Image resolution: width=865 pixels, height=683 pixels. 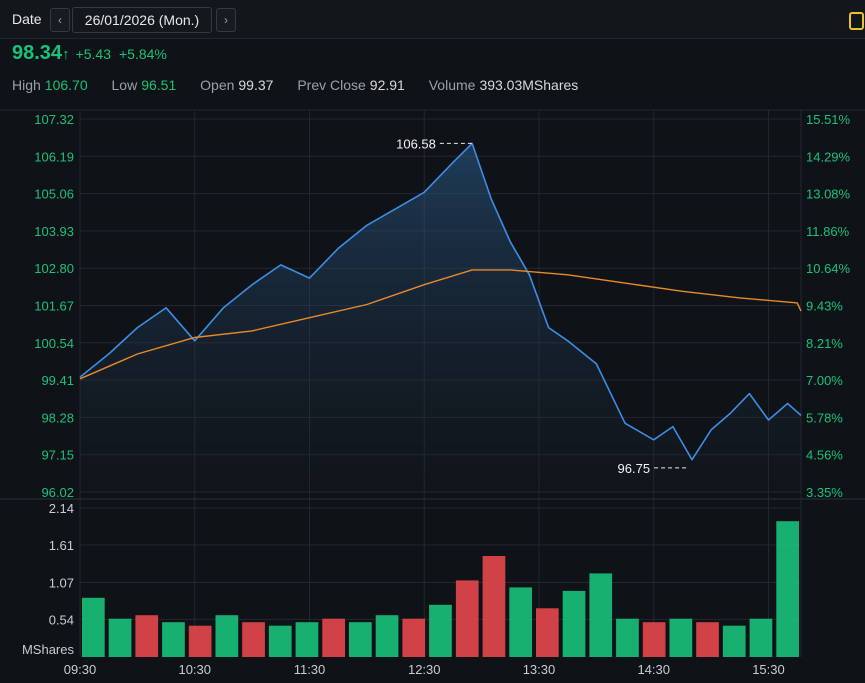 What do you see at coordinates (331, 85) in the screenshot?
I see `prev-close-label: Prev Close` at bounding box center [331, 85].